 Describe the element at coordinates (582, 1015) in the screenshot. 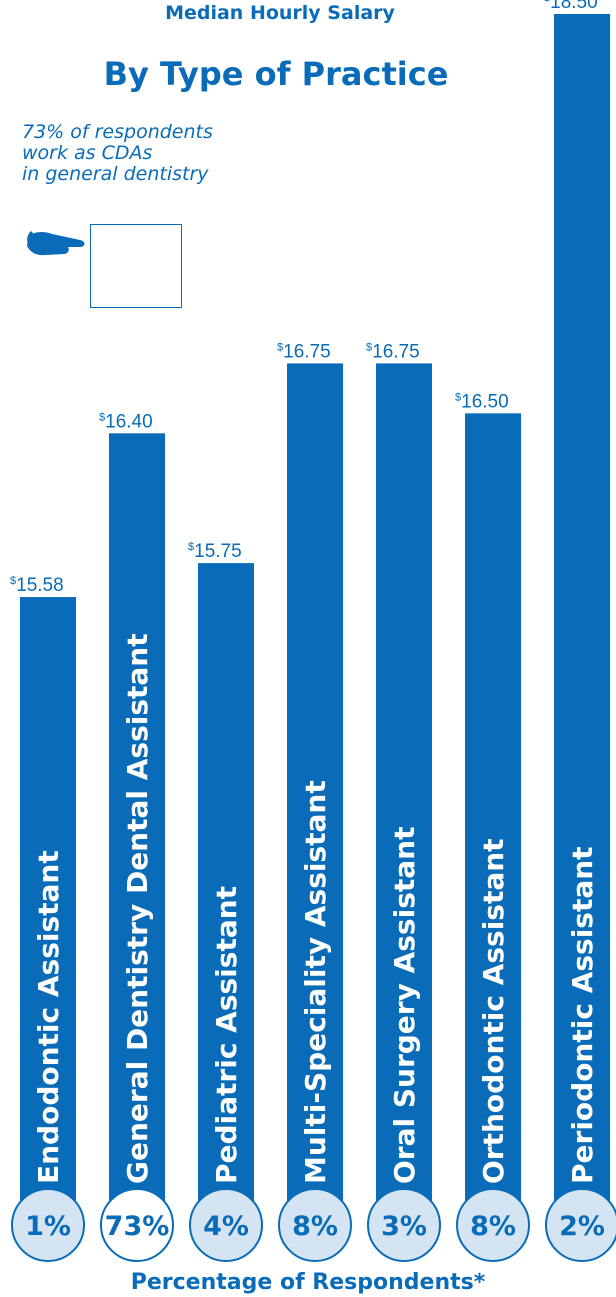

I see `category-label: Periodontic Assistant` at that location.